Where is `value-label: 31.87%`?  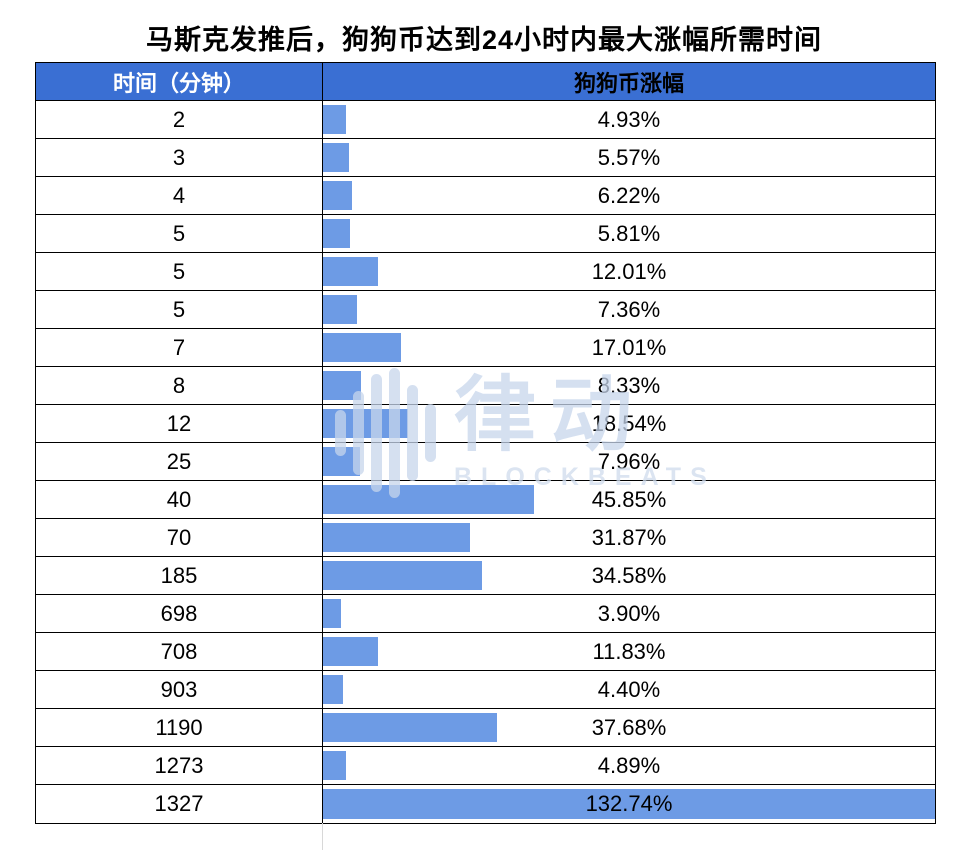 value-label: 31.87% is located at coordinates (629, 537).